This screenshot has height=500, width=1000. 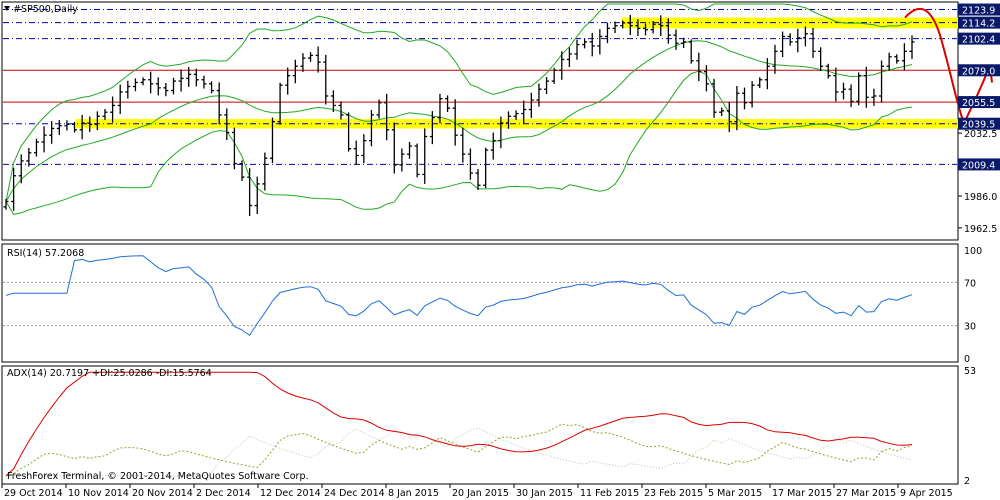 I want to click on time-tick-label: 30 Jan 2015, so click(x=544, y=493).